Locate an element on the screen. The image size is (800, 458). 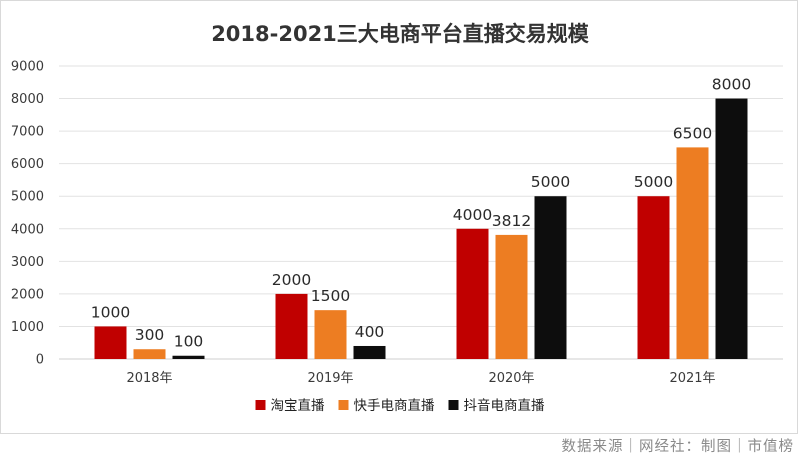
legend-label: 抖音电商直播 is located at coordinates (504, 405).